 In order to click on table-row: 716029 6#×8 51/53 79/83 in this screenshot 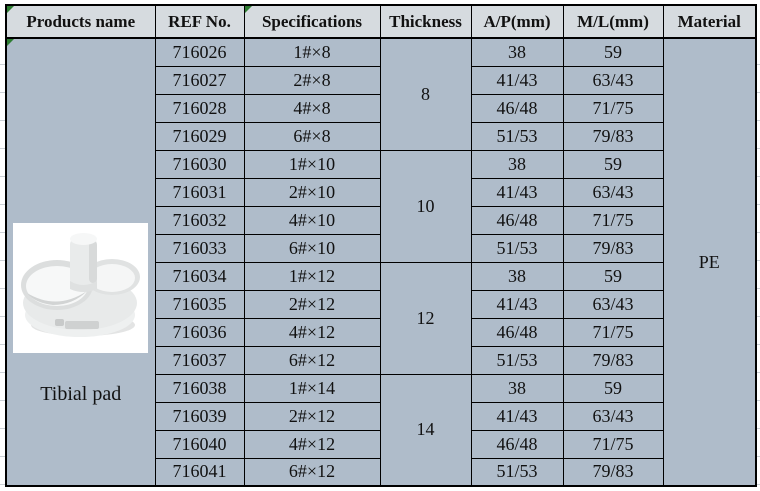, I will do `click(381, 136)`.